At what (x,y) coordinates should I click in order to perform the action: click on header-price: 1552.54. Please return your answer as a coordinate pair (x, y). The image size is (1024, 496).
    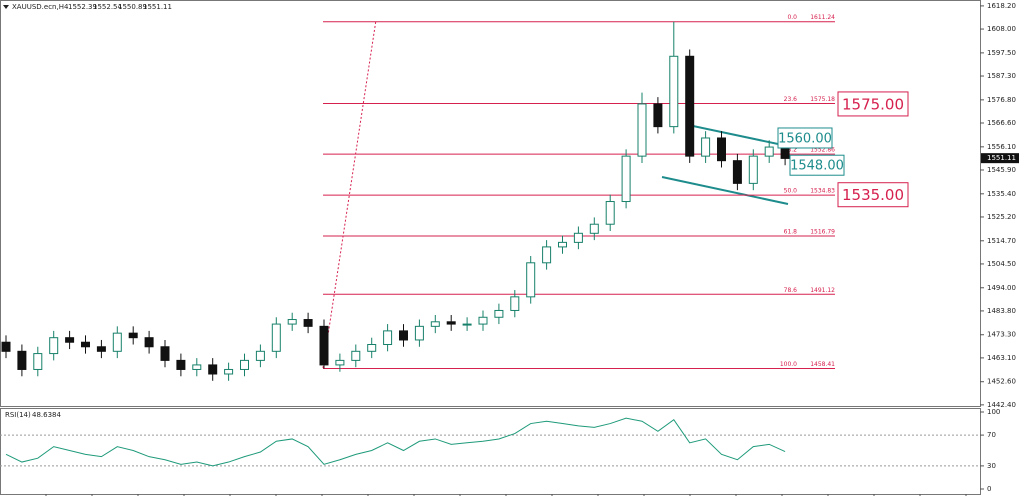
    Looking at the image, I should click on (107, 7).